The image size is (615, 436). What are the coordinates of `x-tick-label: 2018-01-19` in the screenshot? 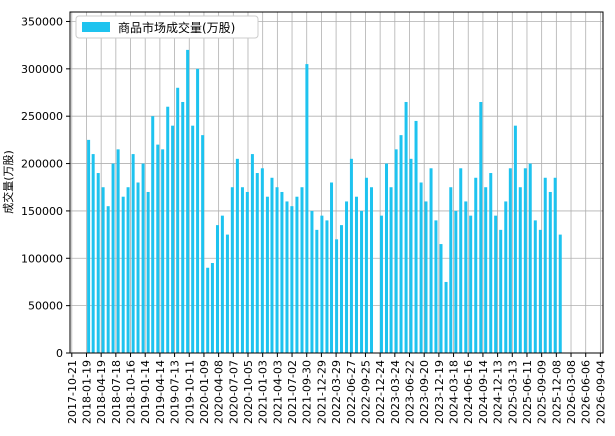 It's located at (86, 392).